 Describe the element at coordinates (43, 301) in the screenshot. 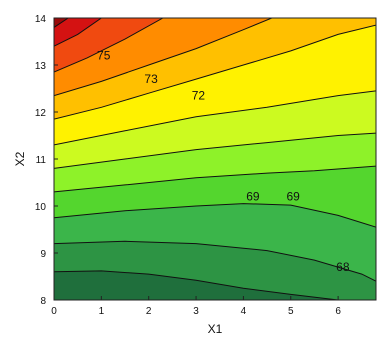

I see `y-tick-label: 8` at that location.